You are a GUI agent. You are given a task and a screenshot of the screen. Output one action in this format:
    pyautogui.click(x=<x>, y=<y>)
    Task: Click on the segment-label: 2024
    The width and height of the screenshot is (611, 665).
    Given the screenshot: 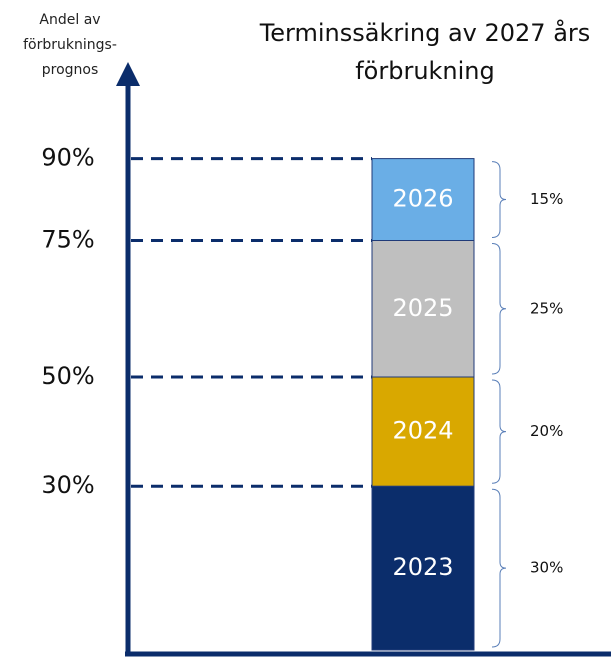 What is the action you would take?
    pyautogui.click(x=422, y=431)
    